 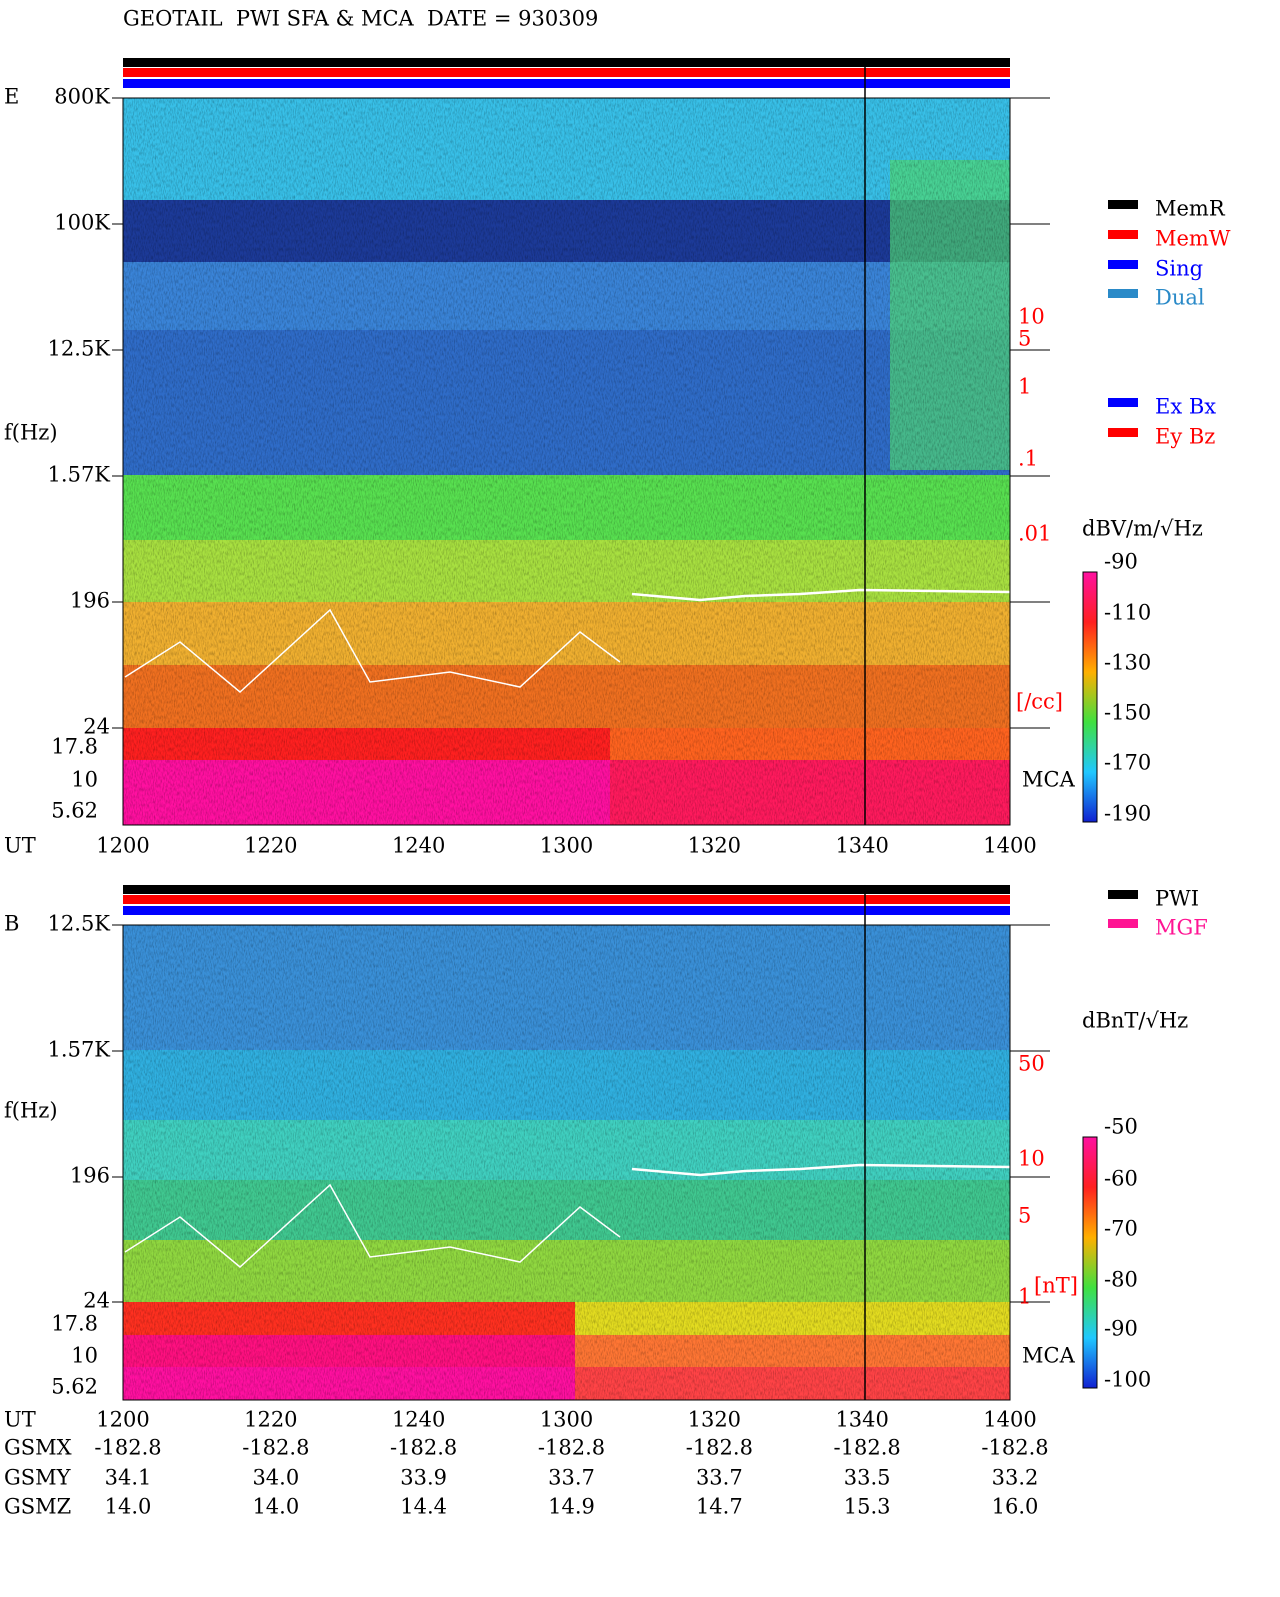 I want to click on y-tick-label: 100K, so click(x=82, y=223).